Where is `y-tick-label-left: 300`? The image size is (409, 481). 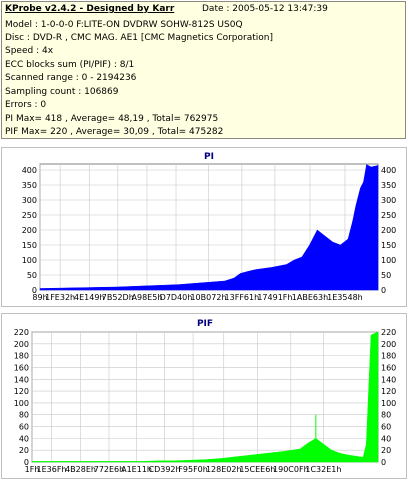 y-tick-label-left: 300 is located at coordinates (29, 200).